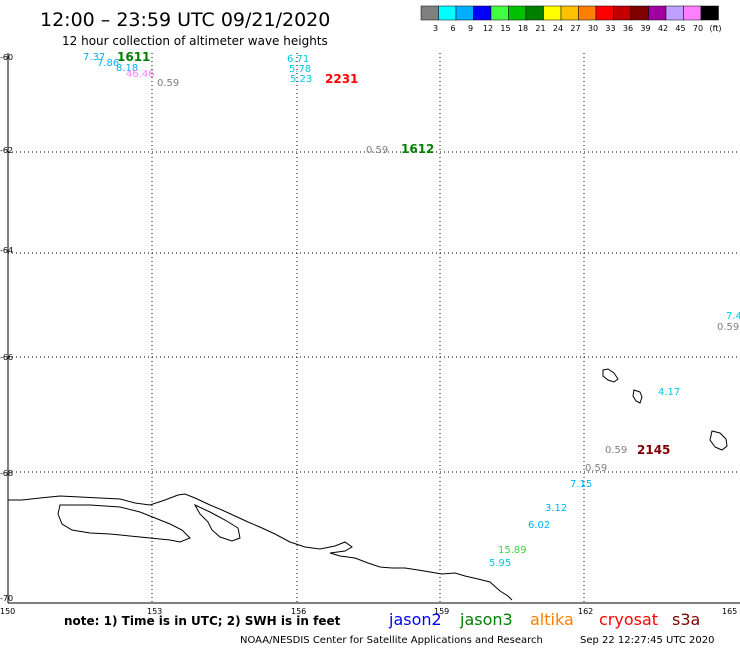  Describe the element at coordinates (368, 611) in the screenshot. I see `longitude-labels: 150 153 156 159 162 165` at that location.